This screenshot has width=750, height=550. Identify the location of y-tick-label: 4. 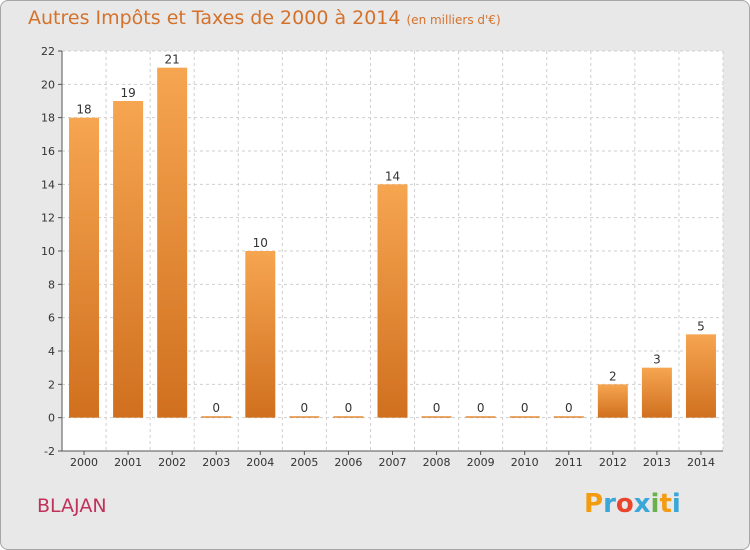
(51, 351).